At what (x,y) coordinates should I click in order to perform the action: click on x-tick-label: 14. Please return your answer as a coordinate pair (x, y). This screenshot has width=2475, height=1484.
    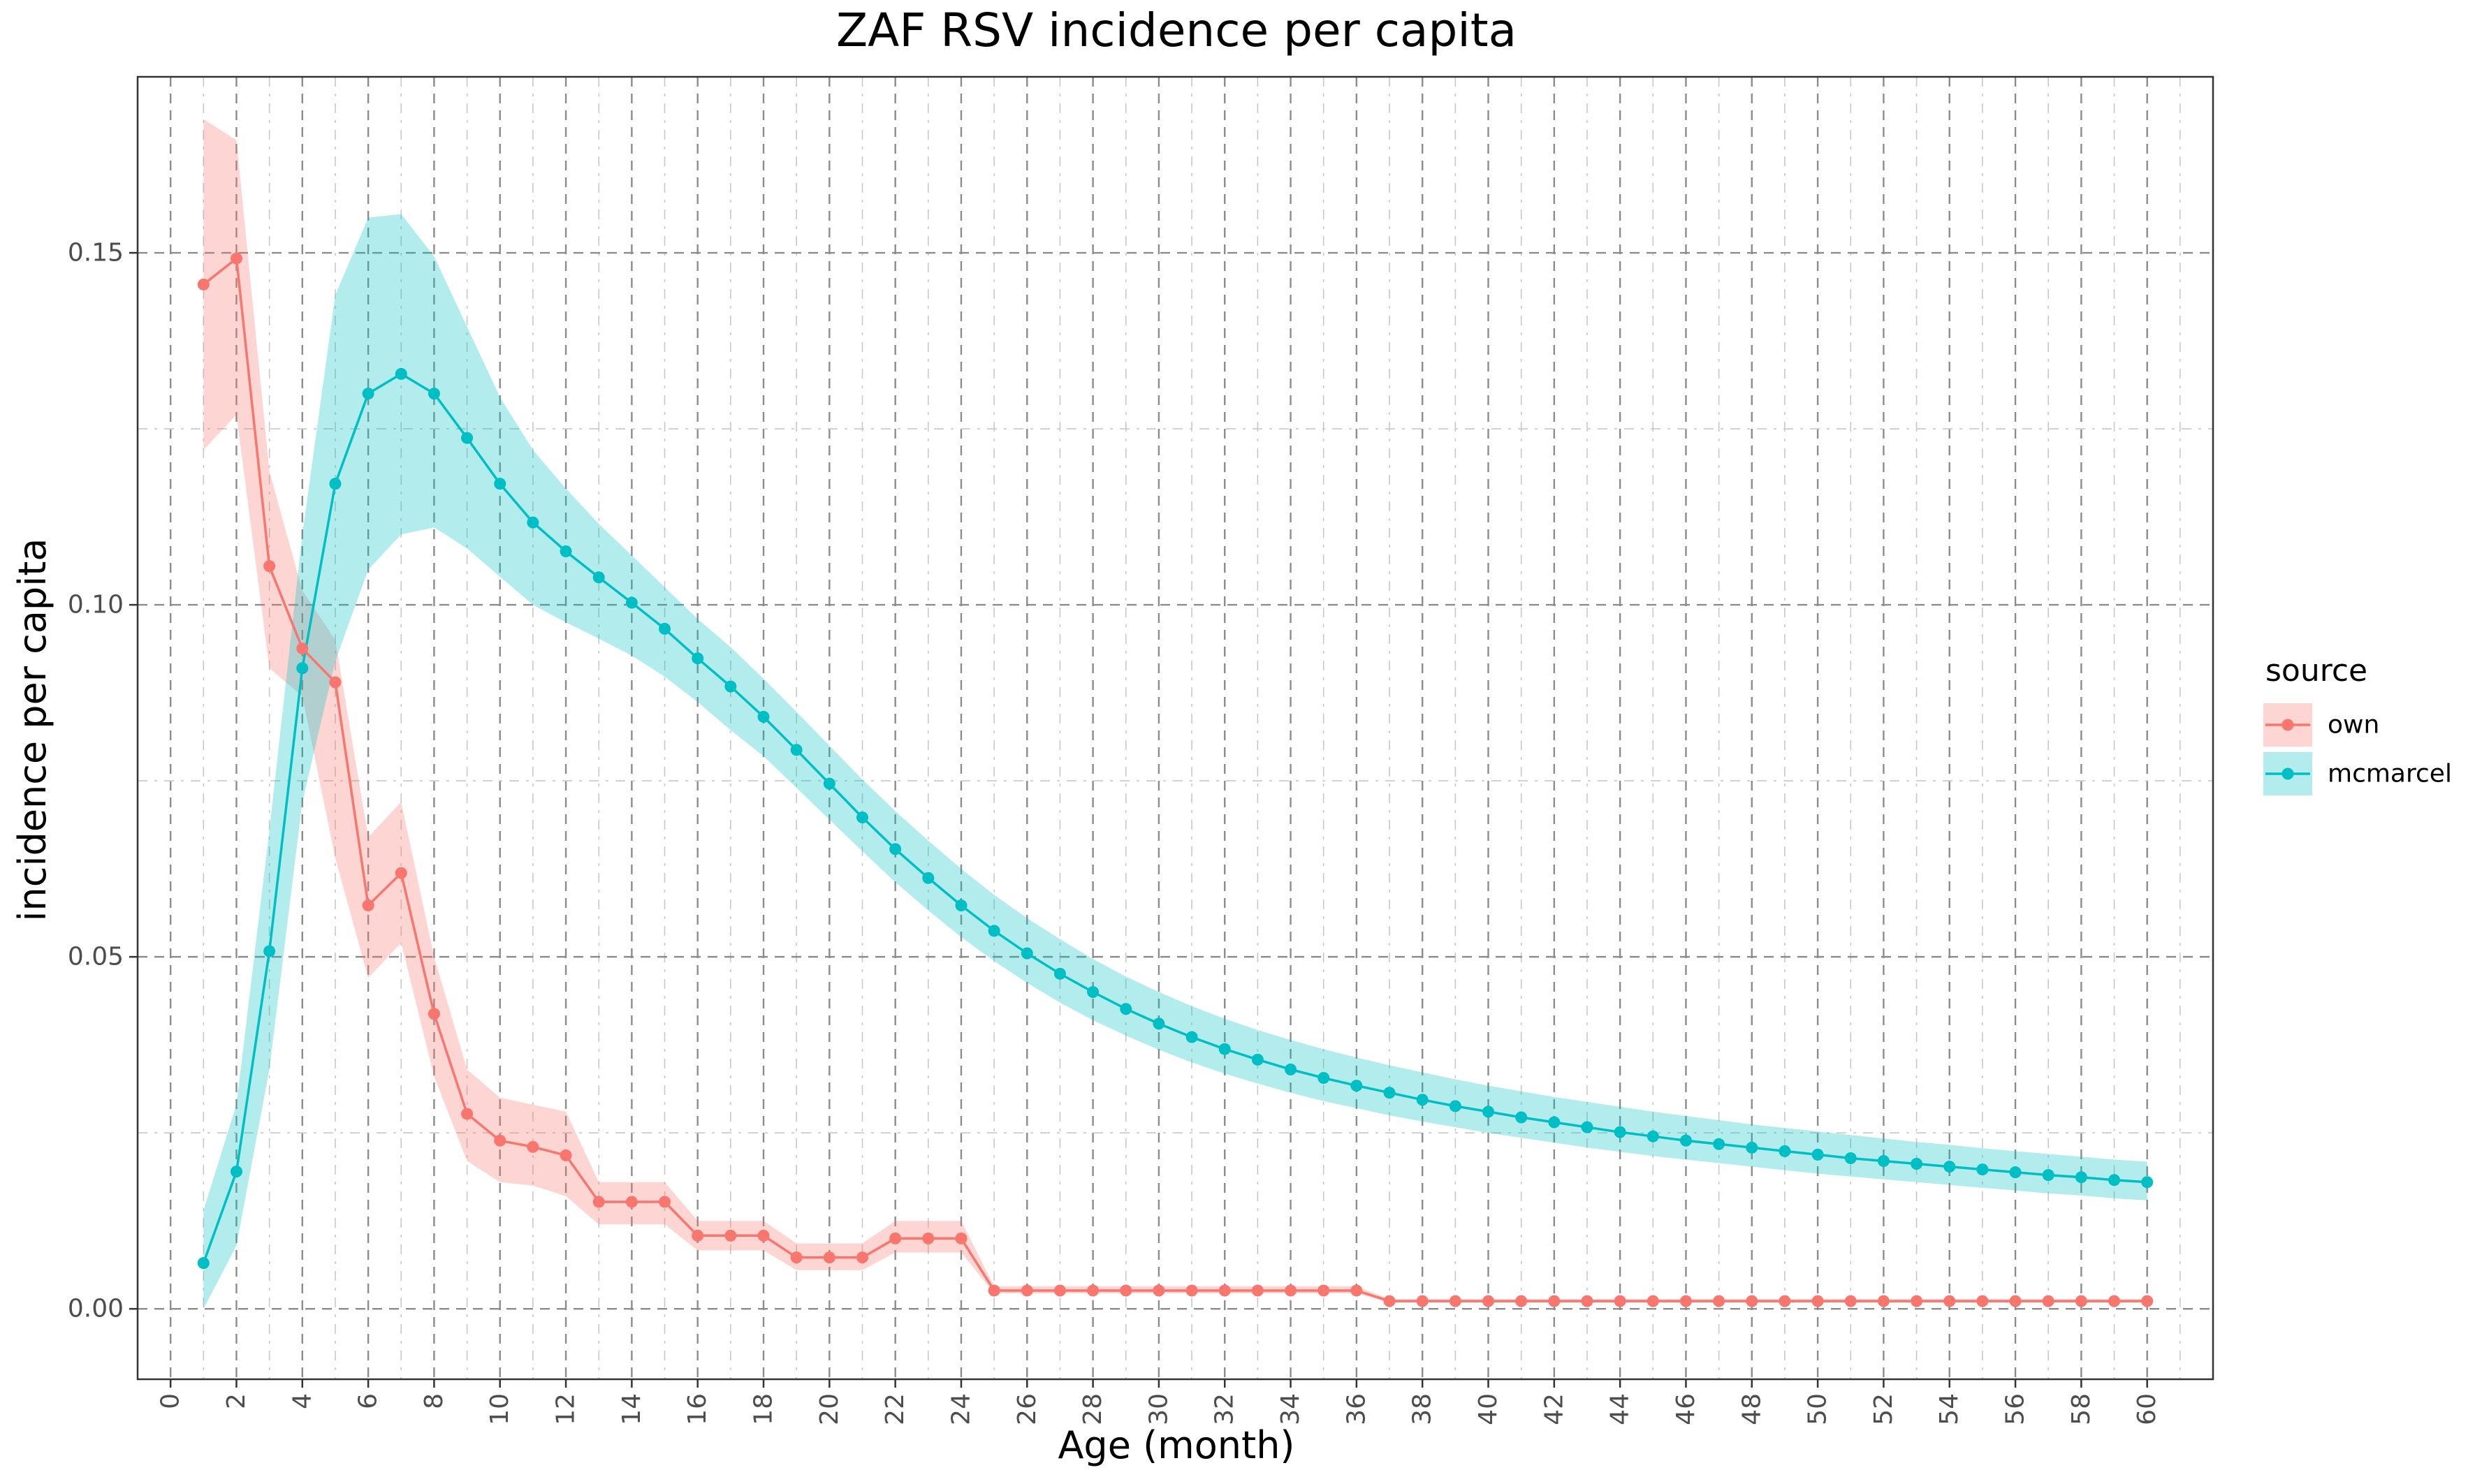
    Looking at the image, I should click on (632, 1409).